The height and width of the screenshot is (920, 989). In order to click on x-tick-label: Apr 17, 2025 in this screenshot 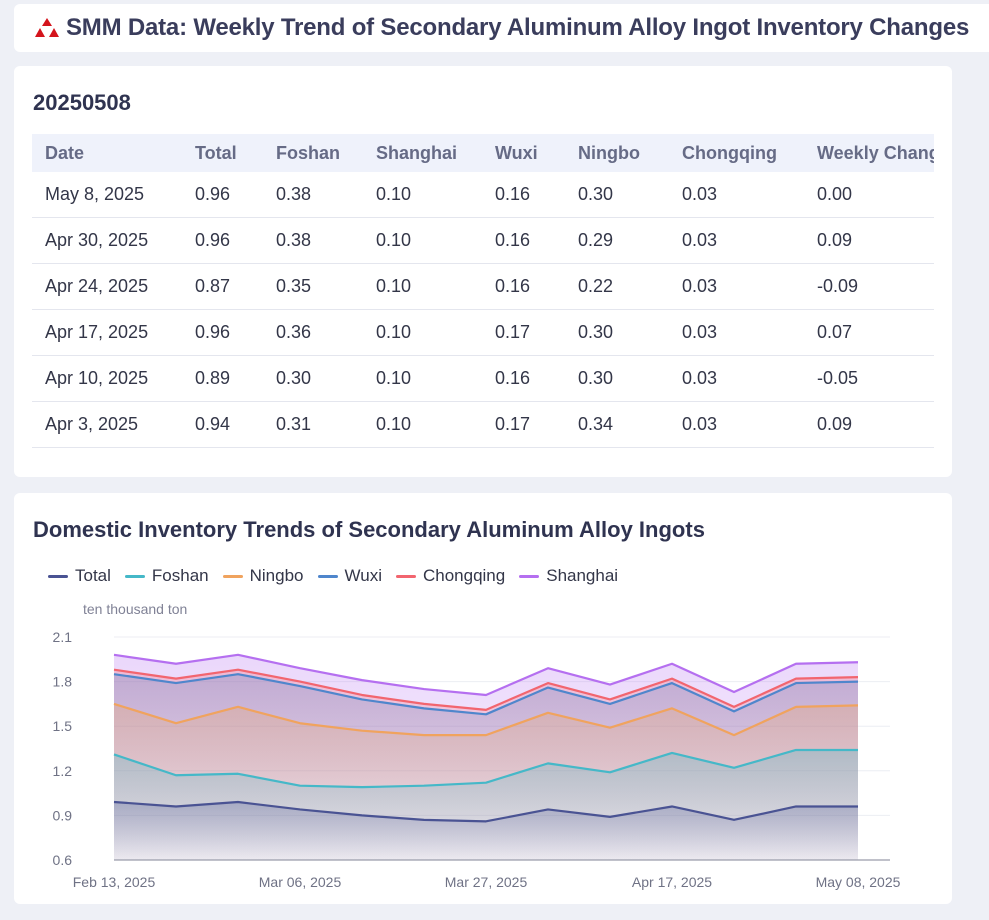, I will do `click(672, 882)`.